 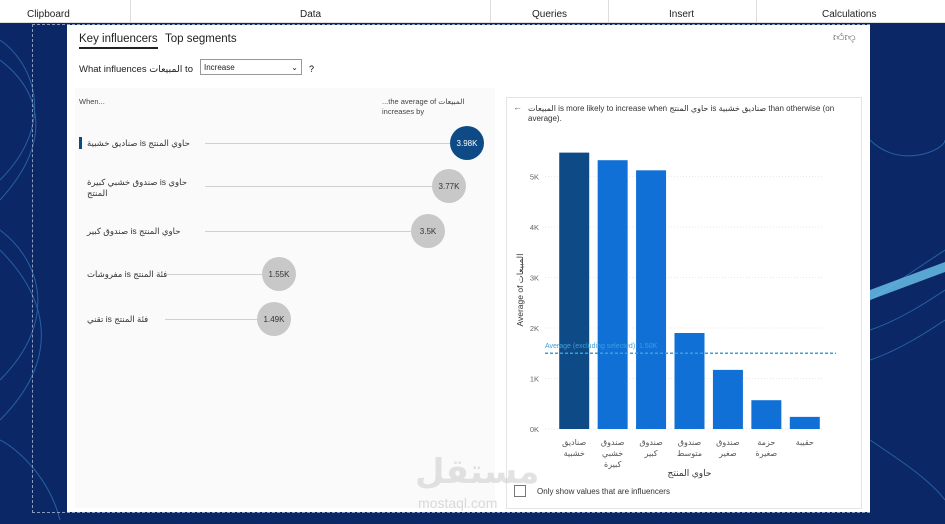 I want to click on watermark-logo: مستقل, so click(x=477, y=472).